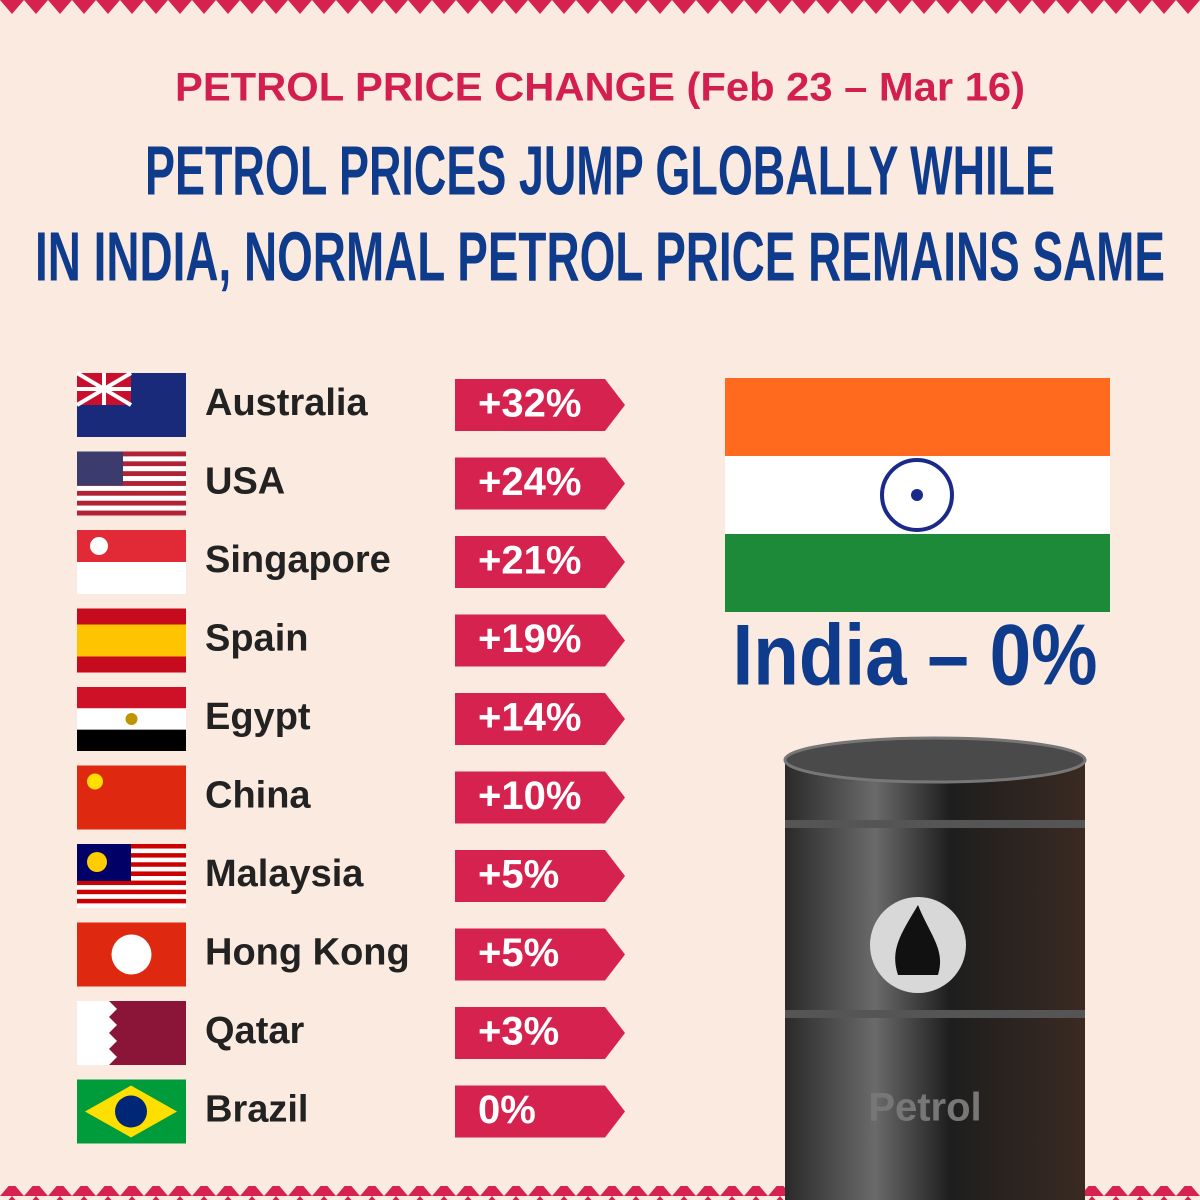 The image size is (1200, 1200). What do you see at coordinates (245, 482) in the screenshot?
I see `country-name: USA` at bounding box center [245, 482].